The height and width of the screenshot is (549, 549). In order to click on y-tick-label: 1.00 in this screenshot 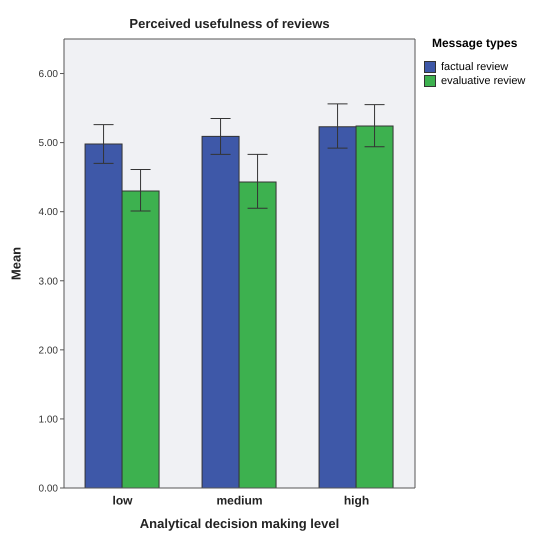, I will do `click(48, 420)`.